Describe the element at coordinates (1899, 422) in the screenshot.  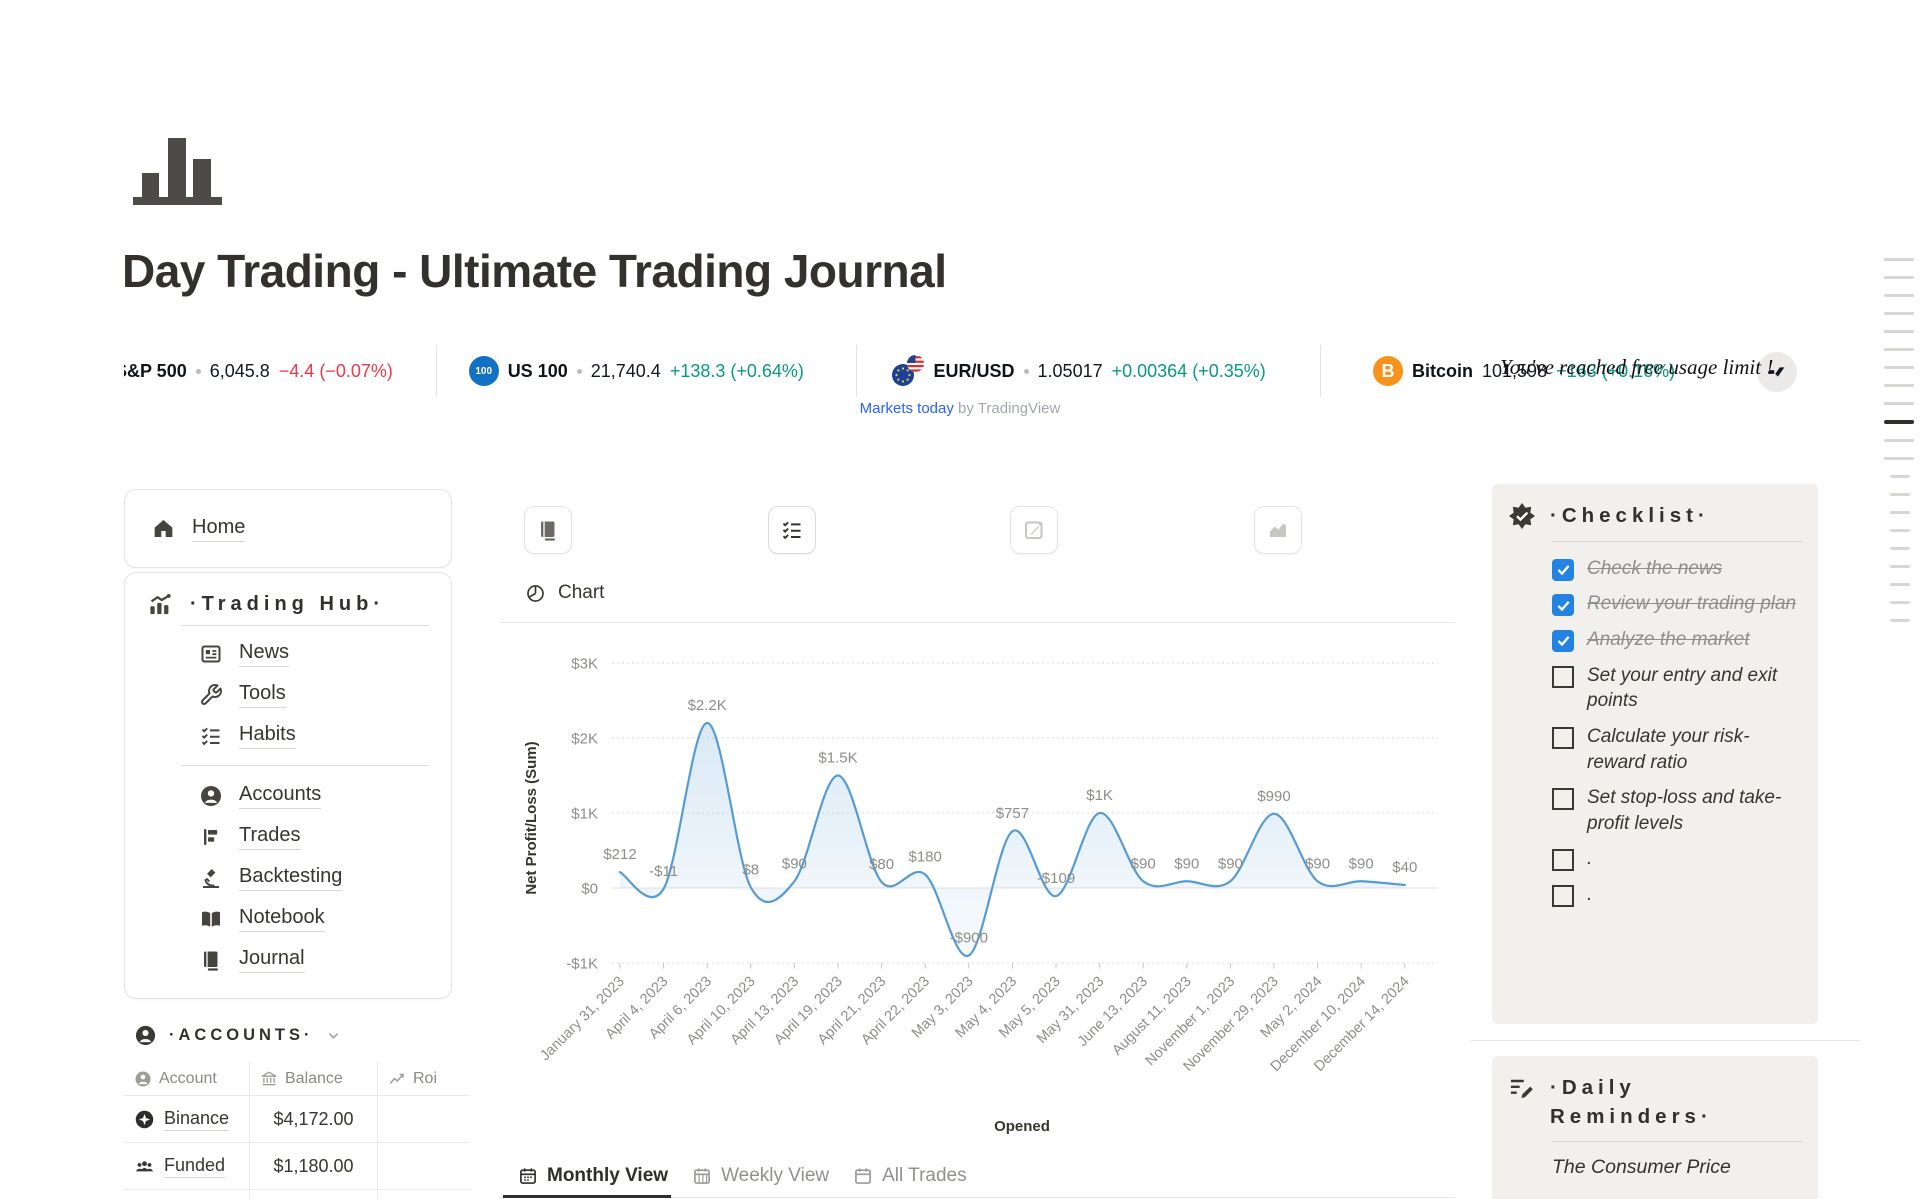
I see `outline-dash-active` at that location.